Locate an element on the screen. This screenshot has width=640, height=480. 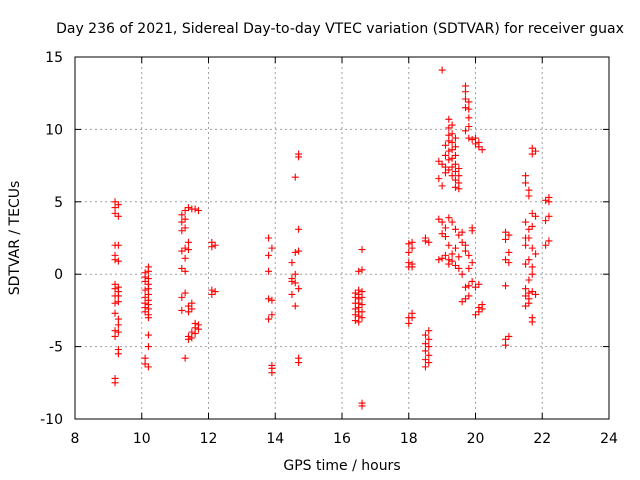
x-tick-label: 18 is located at coordinates (409, 439).